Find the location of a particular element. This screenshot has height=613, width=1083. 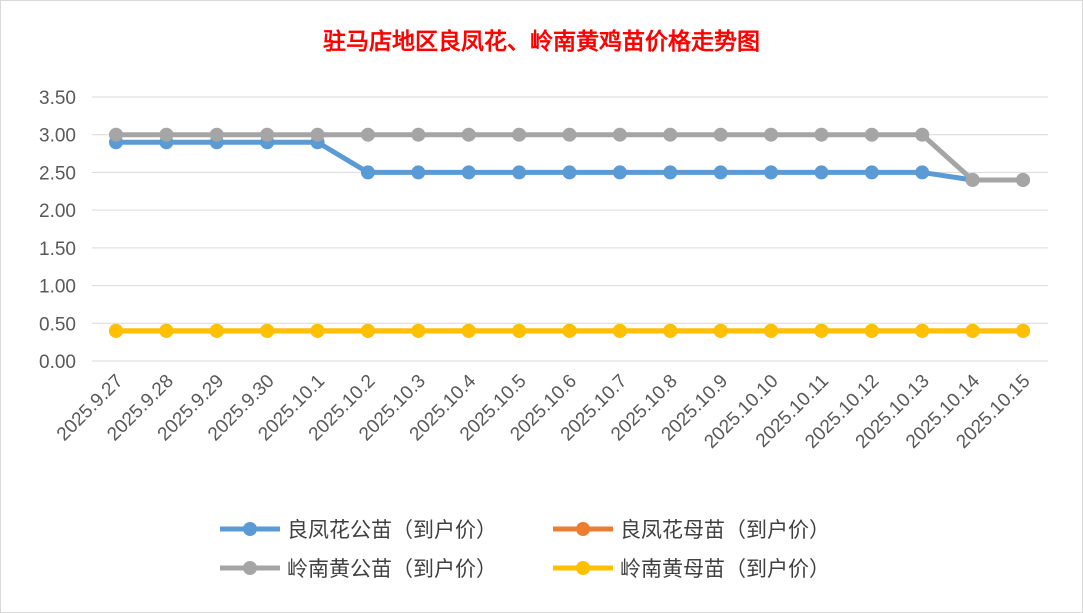

legend: 良凤花公苗（到户价） 良凤花母苗（到户价） 岭南黄公苗（到户价） 岭南黄母苗（到户价） is located at coordinates (525, 549).